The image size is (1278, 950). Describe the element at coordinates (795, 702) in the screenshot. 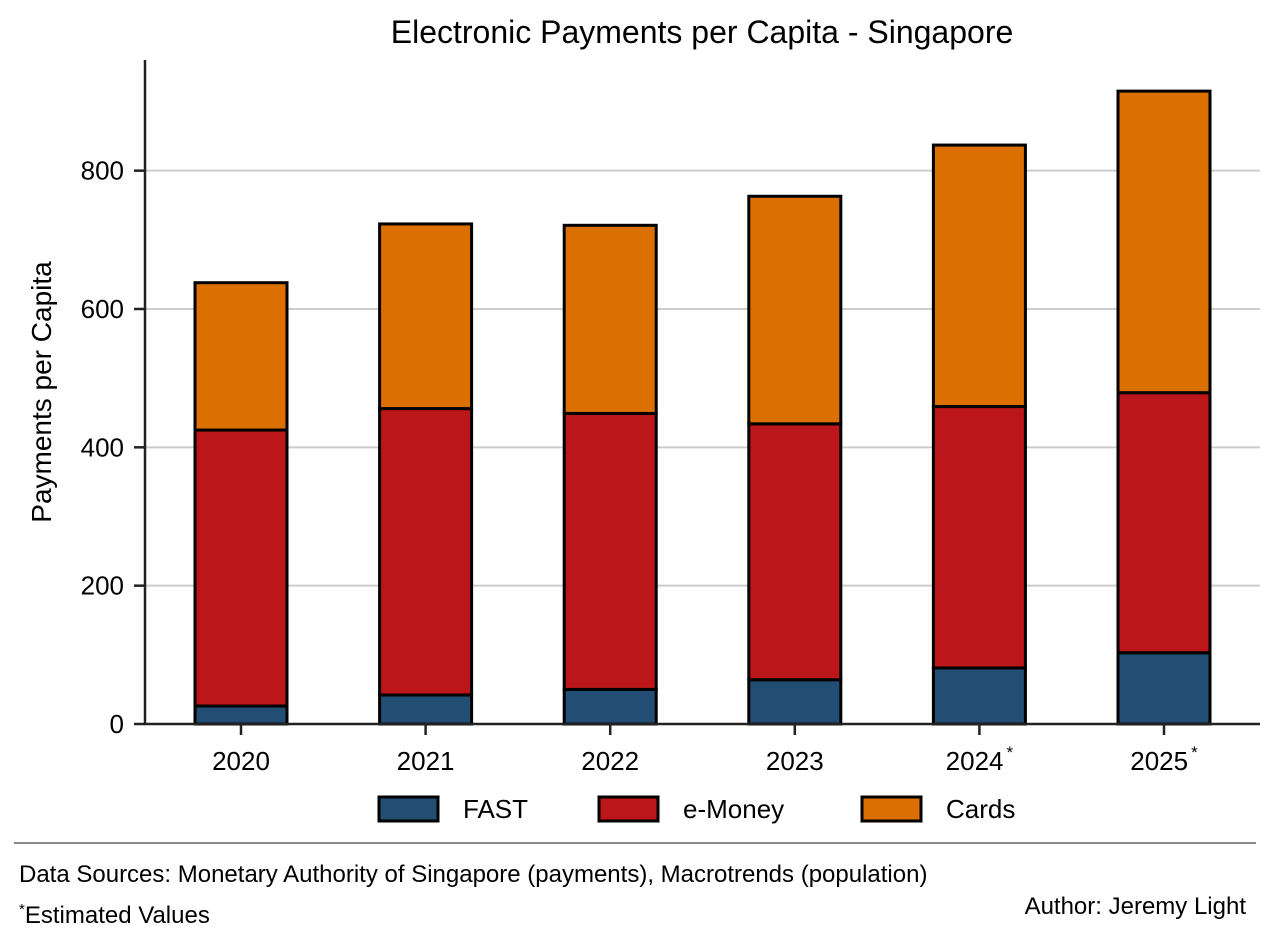

I see `bar-fast-2023` at that location.